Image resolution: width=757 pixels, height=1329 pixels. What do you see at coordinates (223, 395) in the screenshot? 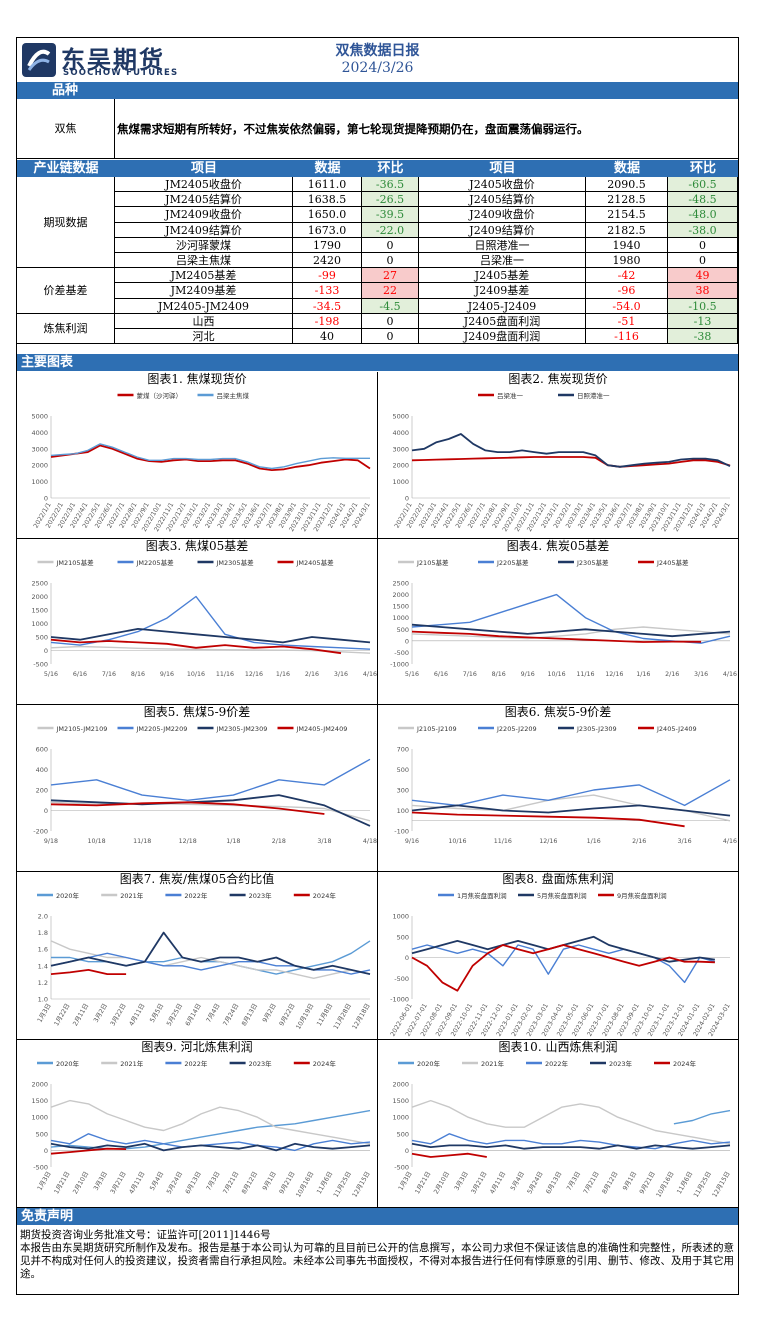
I see `legend-entry: 吕梁主焦煤` at bounding box center [223, 395].